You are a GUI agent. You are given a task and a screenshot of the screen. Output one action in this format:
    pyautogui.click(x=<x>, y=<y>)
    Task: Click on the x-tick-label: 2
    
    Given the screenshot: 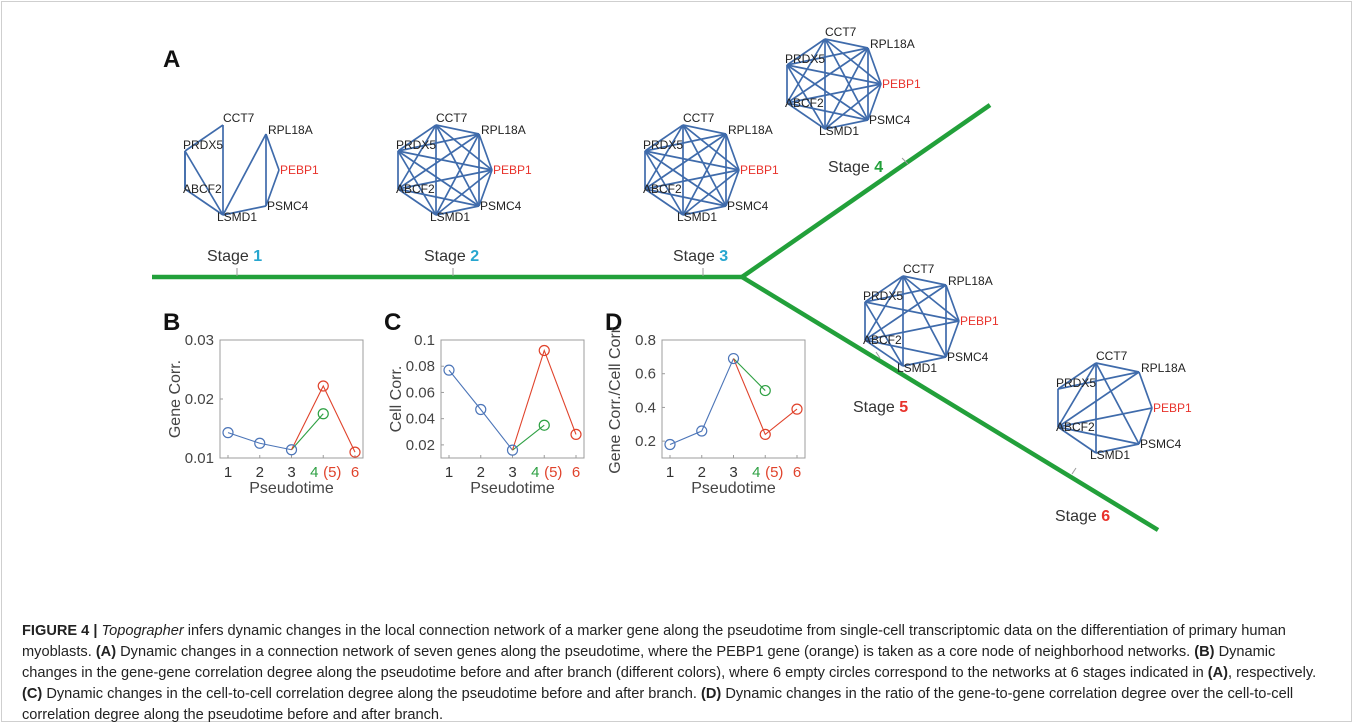 What is the action you would take?
    pyautogui.click(x=702, y=472)
    